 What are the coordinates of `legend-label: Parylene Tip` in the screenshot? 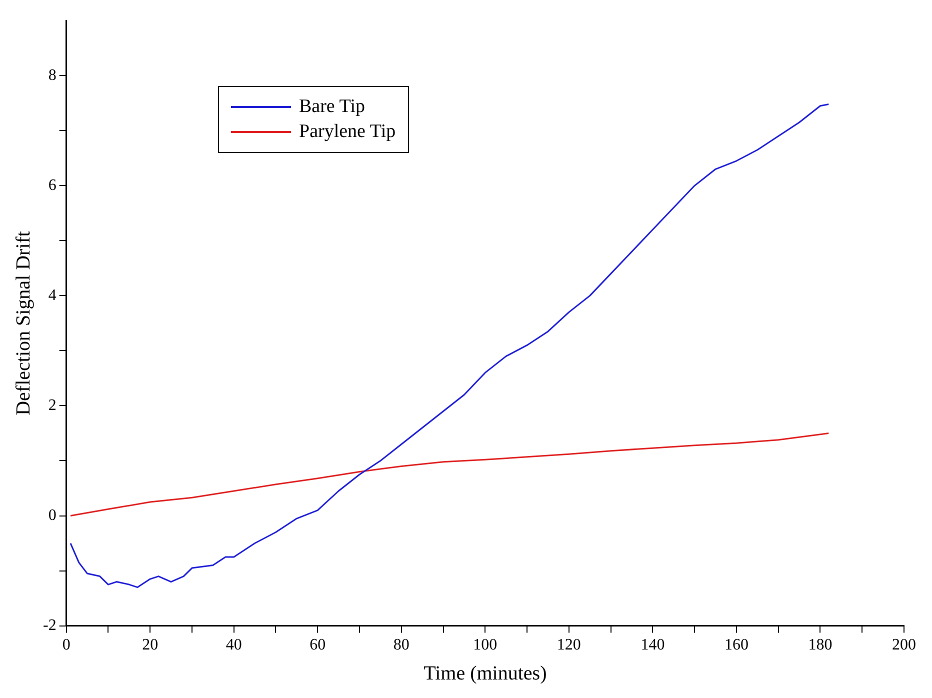 It's located at (347, 132).